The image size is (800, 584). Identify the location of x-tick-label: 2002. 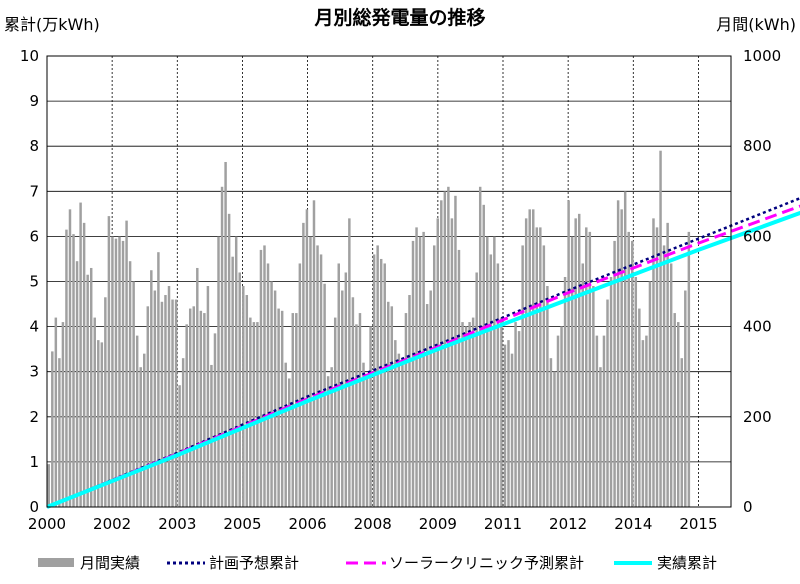
(112, 524).